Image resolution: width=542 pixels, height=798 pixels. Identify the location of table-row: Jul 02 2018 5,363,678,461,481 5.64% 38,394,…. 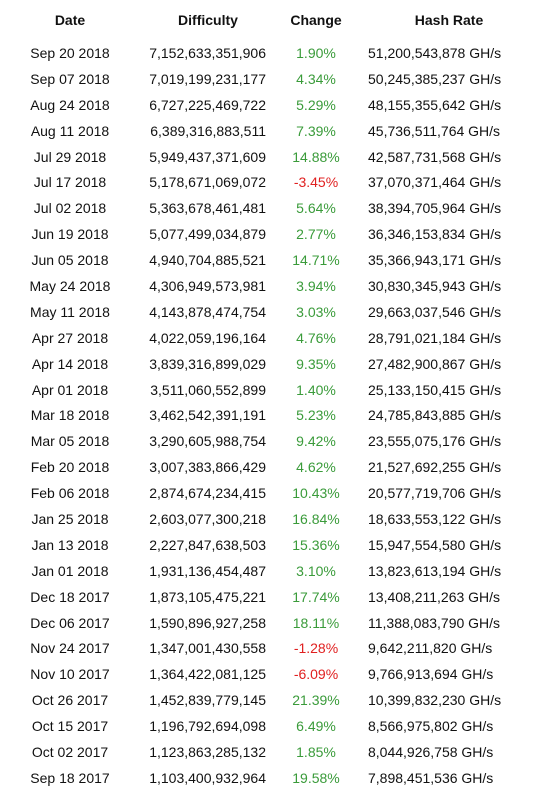
(271, 208).